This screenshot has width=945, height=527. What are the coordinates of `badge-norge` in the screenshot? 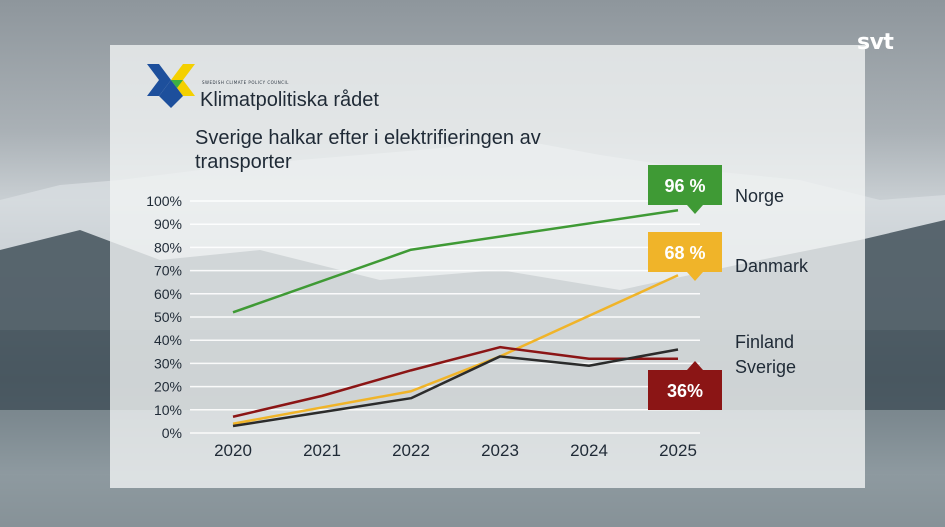 It's located at (685, 185).